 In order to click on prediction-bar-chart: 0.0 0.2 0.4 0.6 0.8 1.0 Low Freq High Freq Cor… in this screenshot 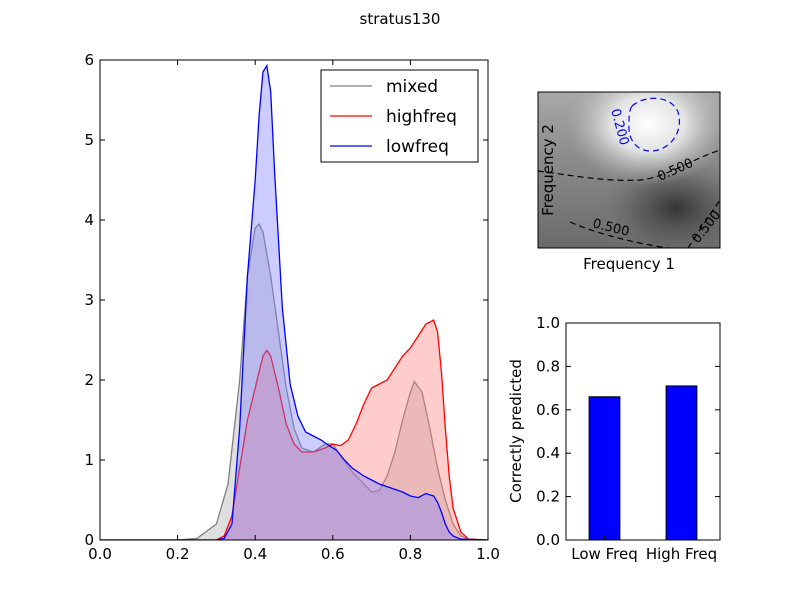, I will do `click(614, 438)`.